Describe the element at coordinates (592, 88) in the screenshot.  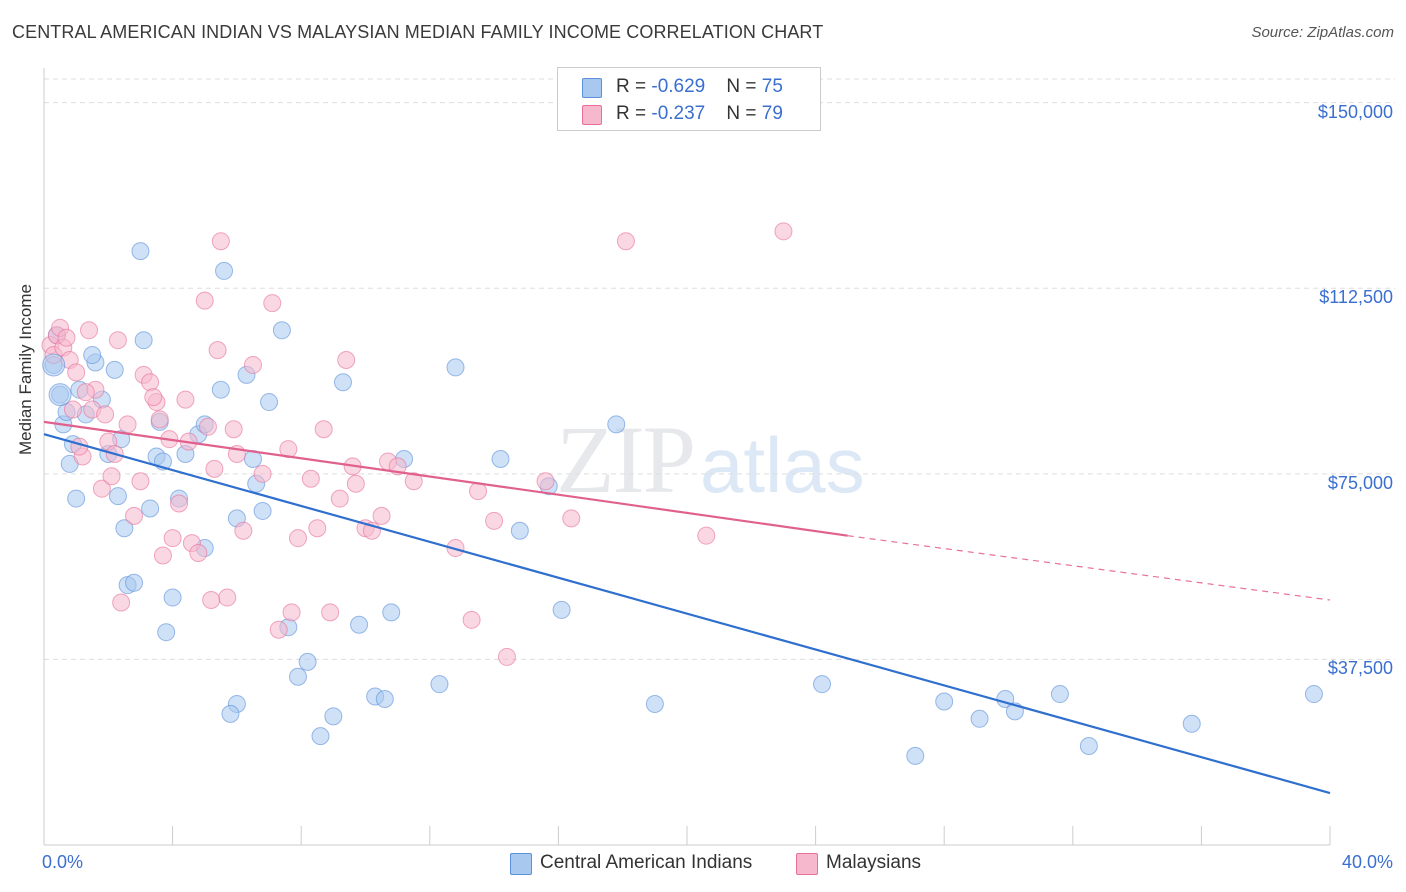
I see `stats-swatch-central-american` at that location.